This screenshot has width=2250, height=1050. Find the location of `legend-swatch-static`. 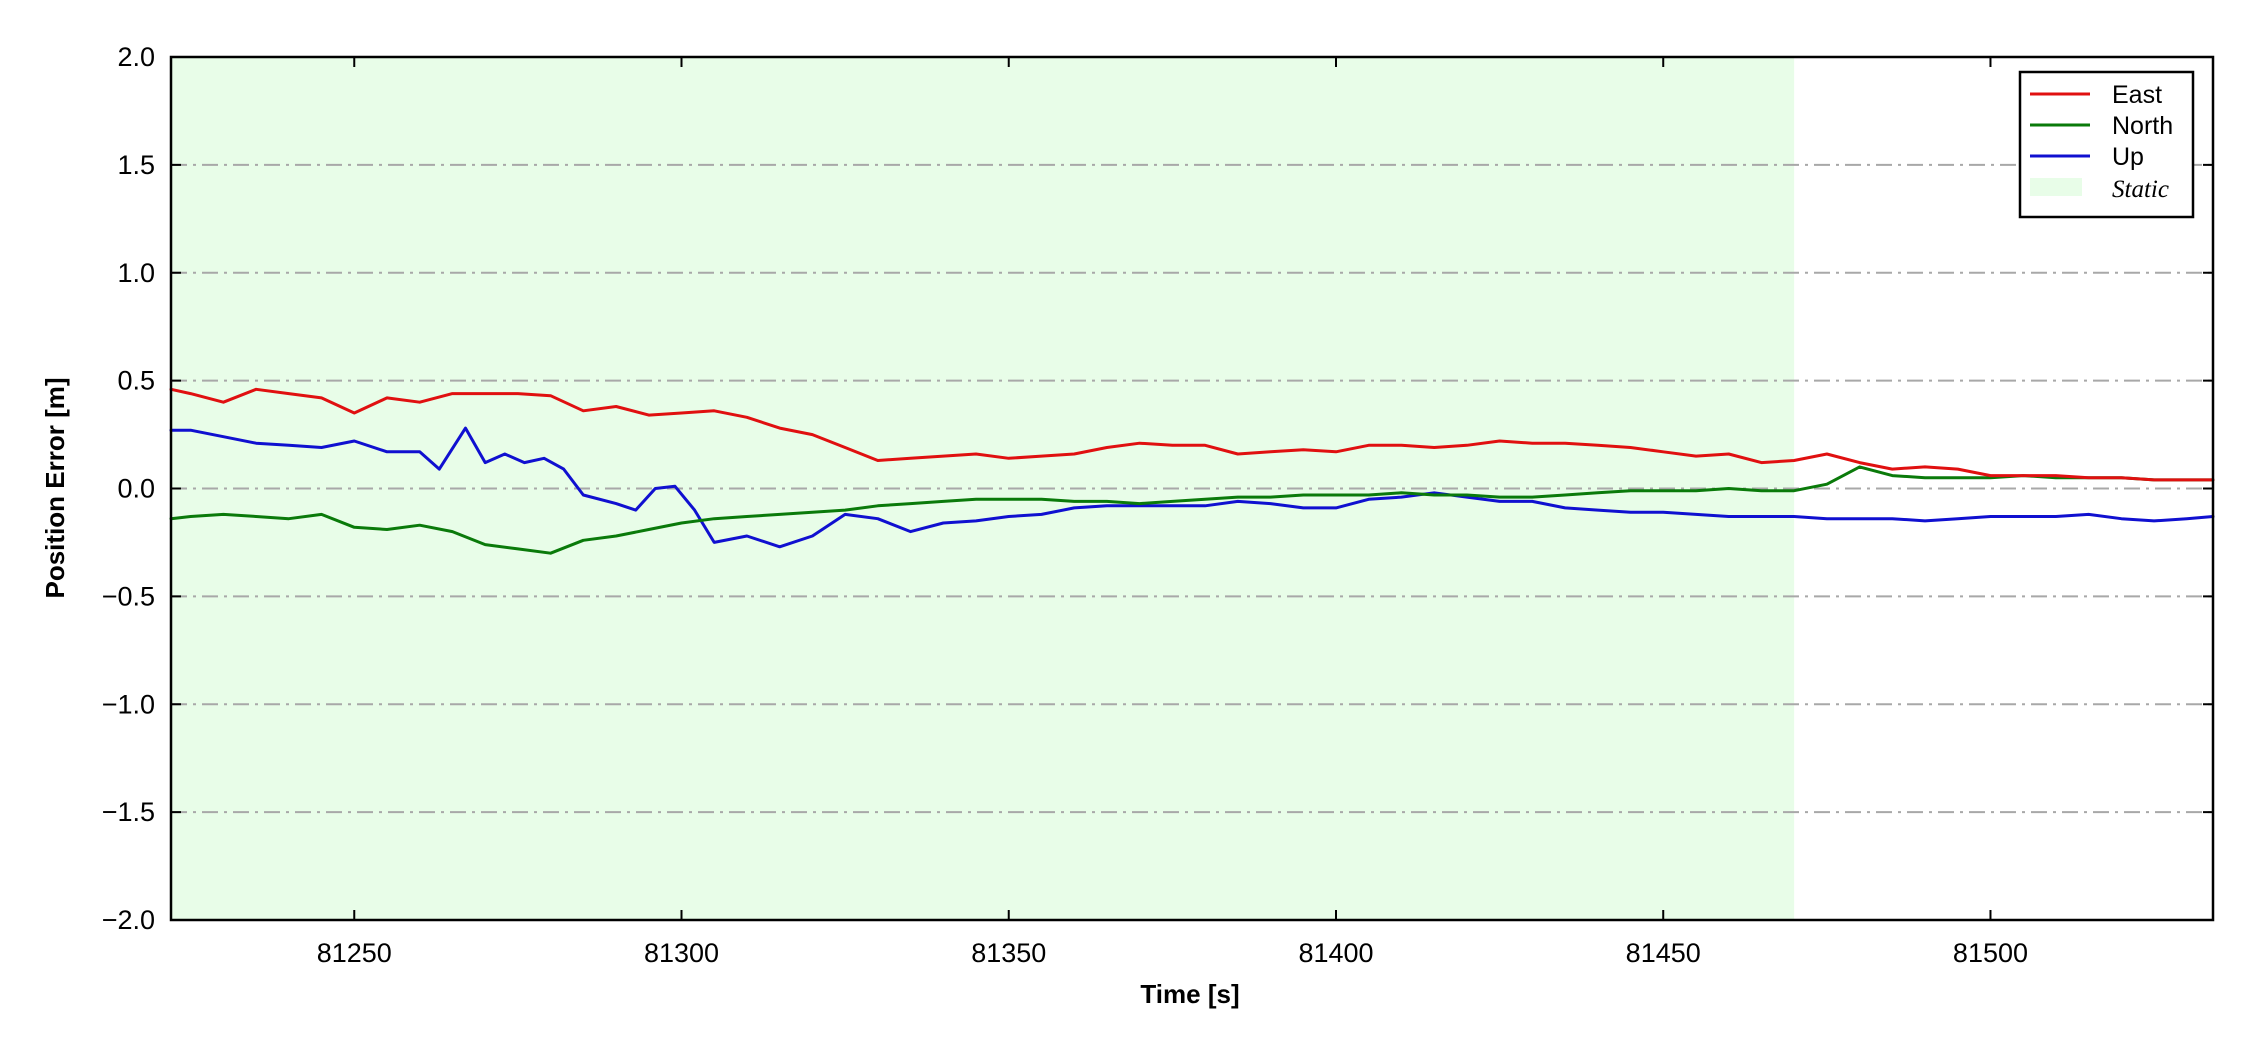

legend-swatch-static is located at coordinates (2056, 187).